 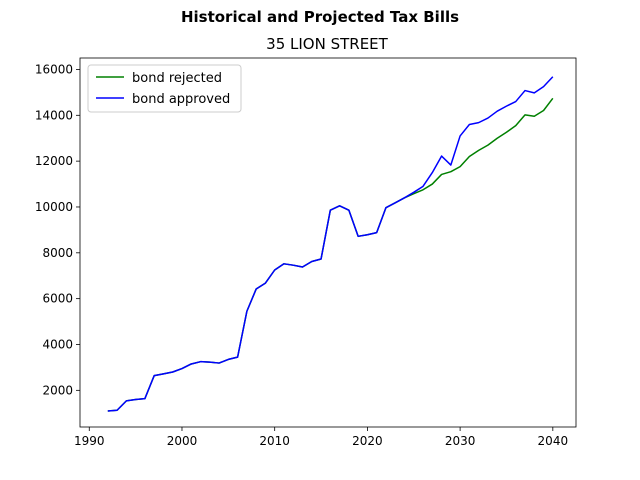 I want to click on x-tick-label: 2020, so click(x=367, y=441).